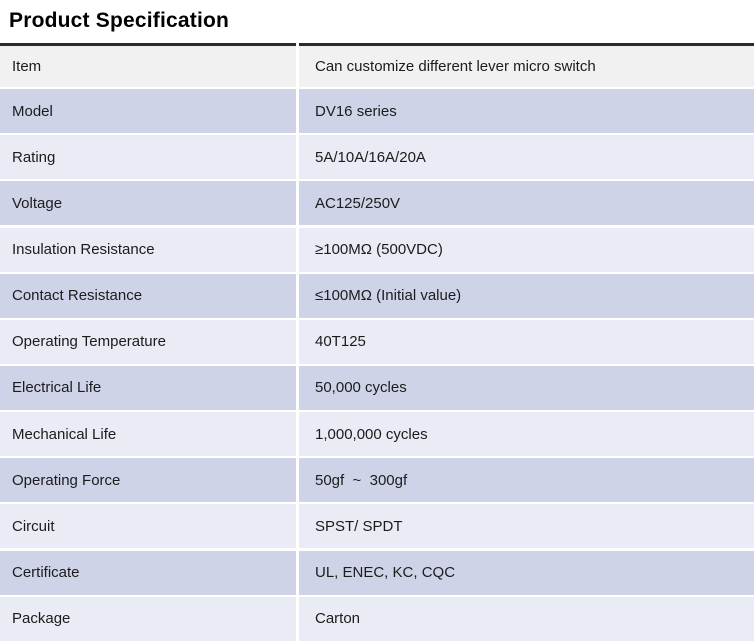 Image resolution: width=754 pixels, height=644 pixels. What do you see at coordinates (526, 618) in the screenshot?
I see `spec-row-value: Carton` at bounding box center [526, 618].